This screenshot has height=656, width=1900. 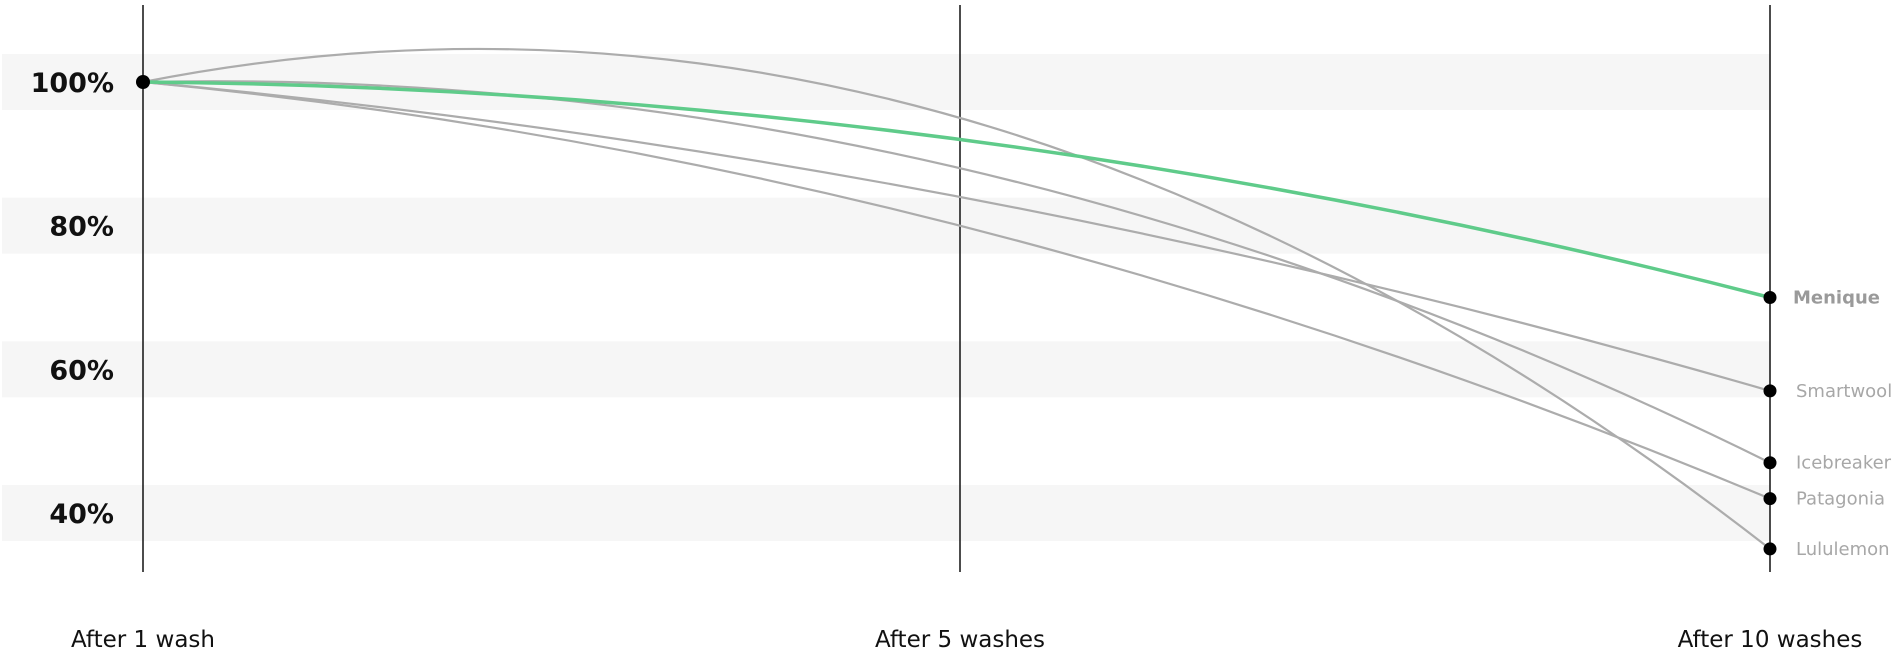 I want to click on start-point-marker, so click(x=143, y=82).